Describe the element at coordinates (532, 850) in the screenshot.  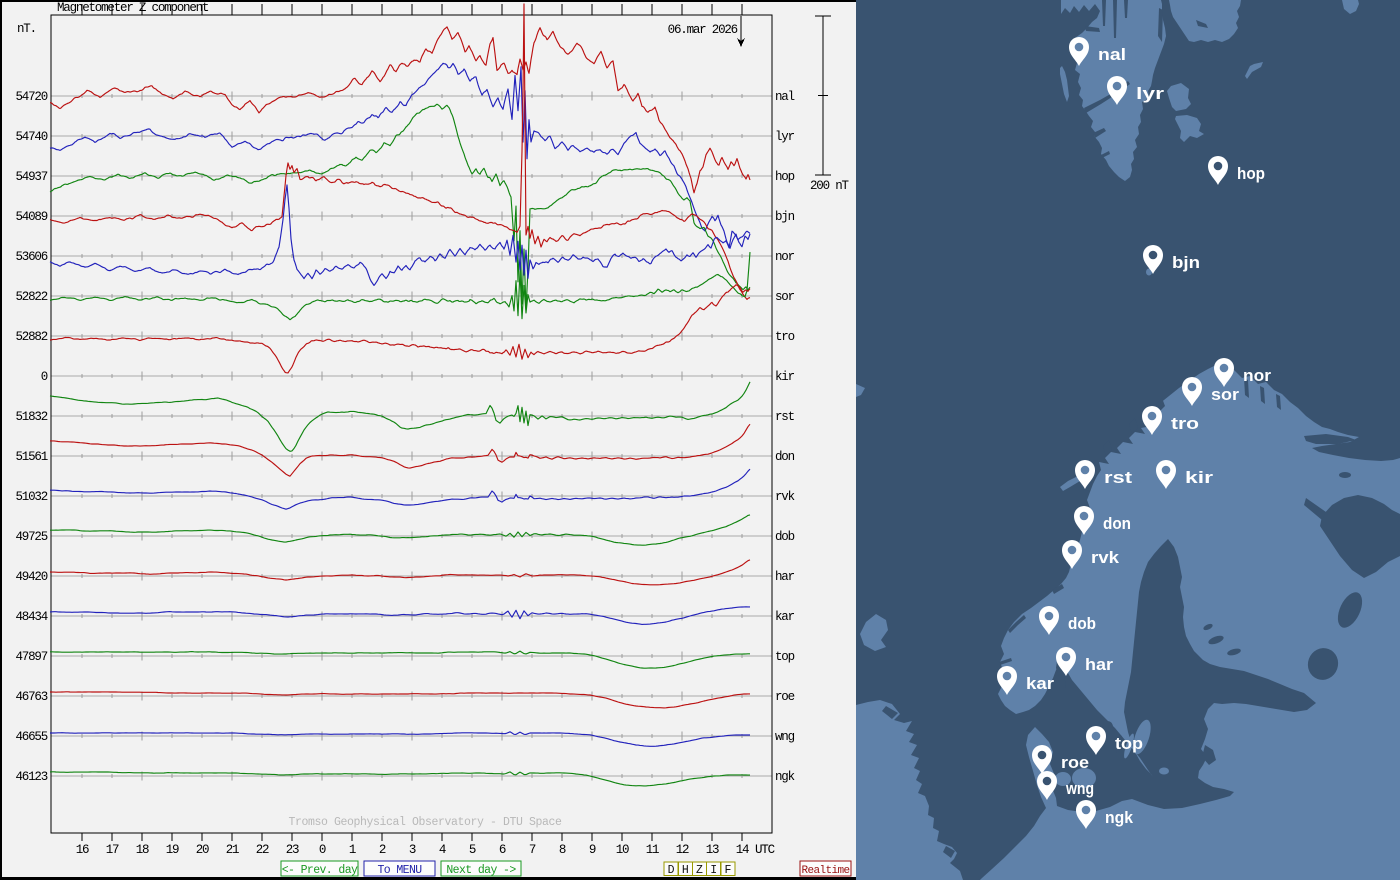
I see `svg-text: 7` at that location.